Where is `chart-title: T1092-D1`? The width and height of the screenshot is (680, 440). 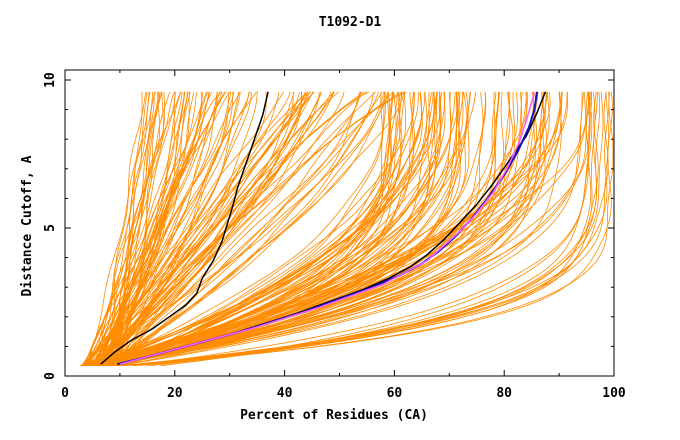
chart-title: T1092-D1 is located at coordinates (350, 22).